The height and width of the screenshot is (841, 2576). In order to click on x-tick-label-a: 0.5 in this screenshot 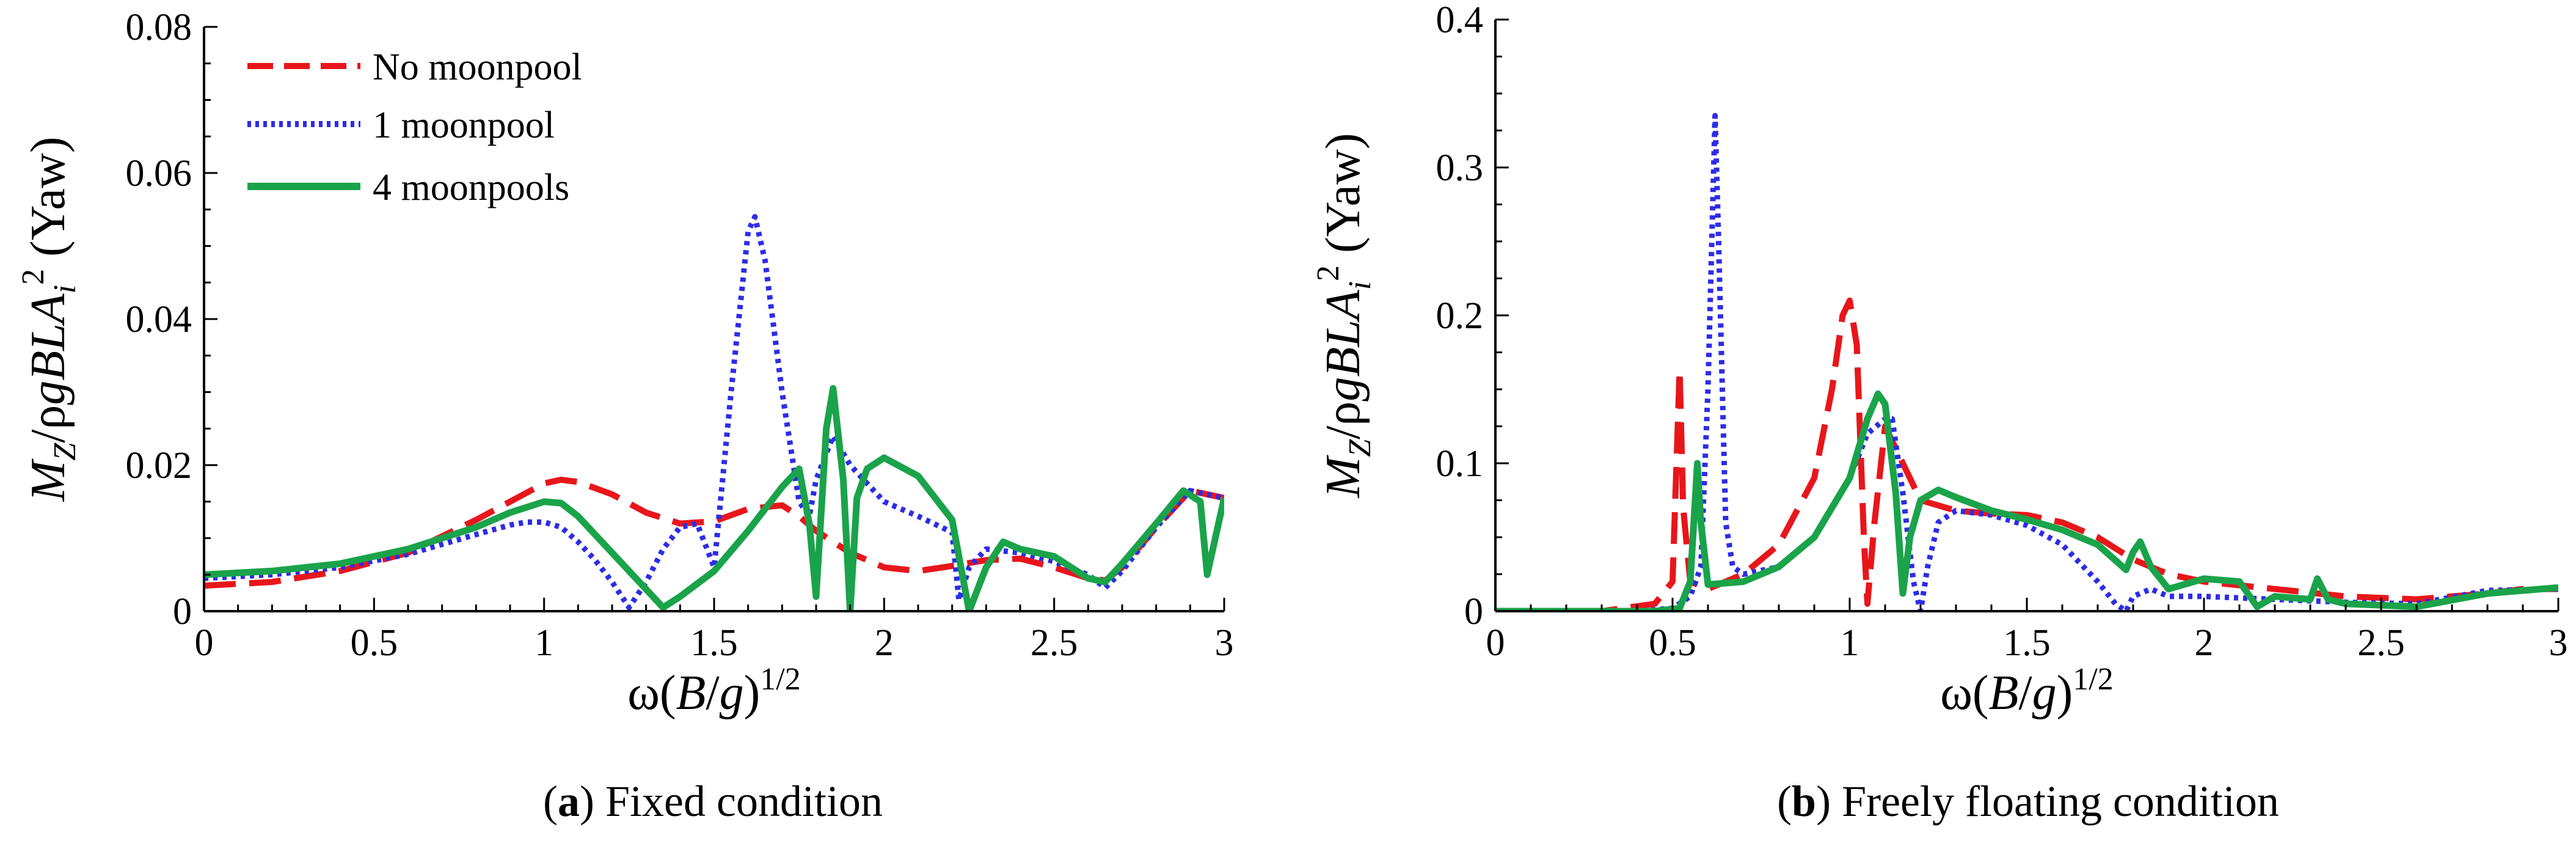, I will do `click(375, 643)`.